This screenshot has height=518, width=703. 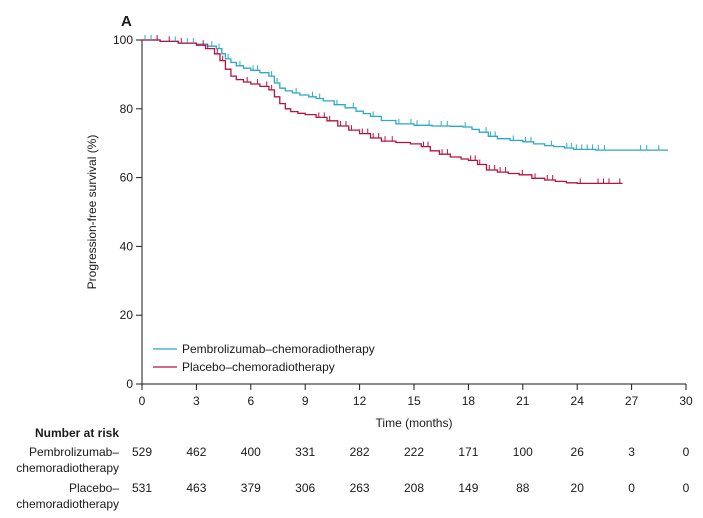 What do you see at coordinates (196, 452) in the screenshot?
I see `risk-value: 462` at bounding box center [196, 452].